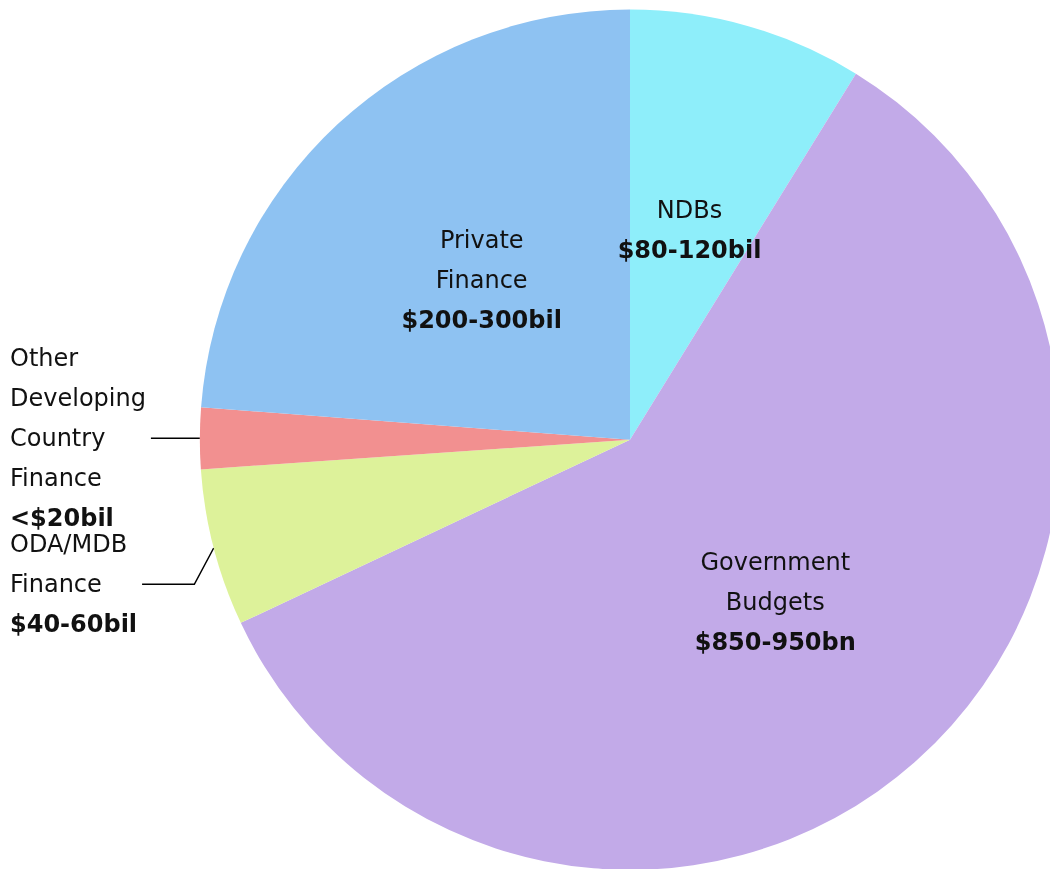 The width and height of the screenshot is (1050, 869). I want to click on data-label: $40-60bil, so click(74, 624).